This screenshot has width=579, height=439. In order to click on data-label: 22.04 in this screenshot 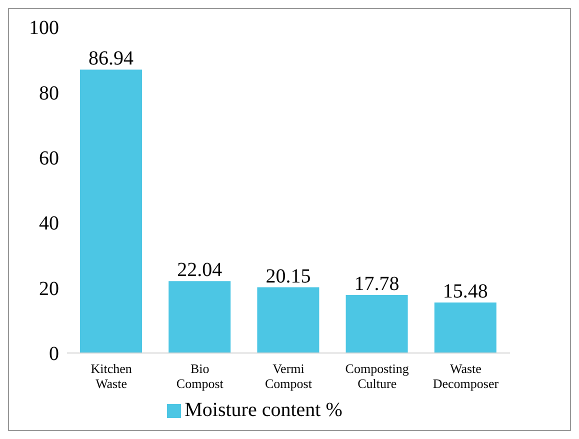, I will do `click(199, 270)`.